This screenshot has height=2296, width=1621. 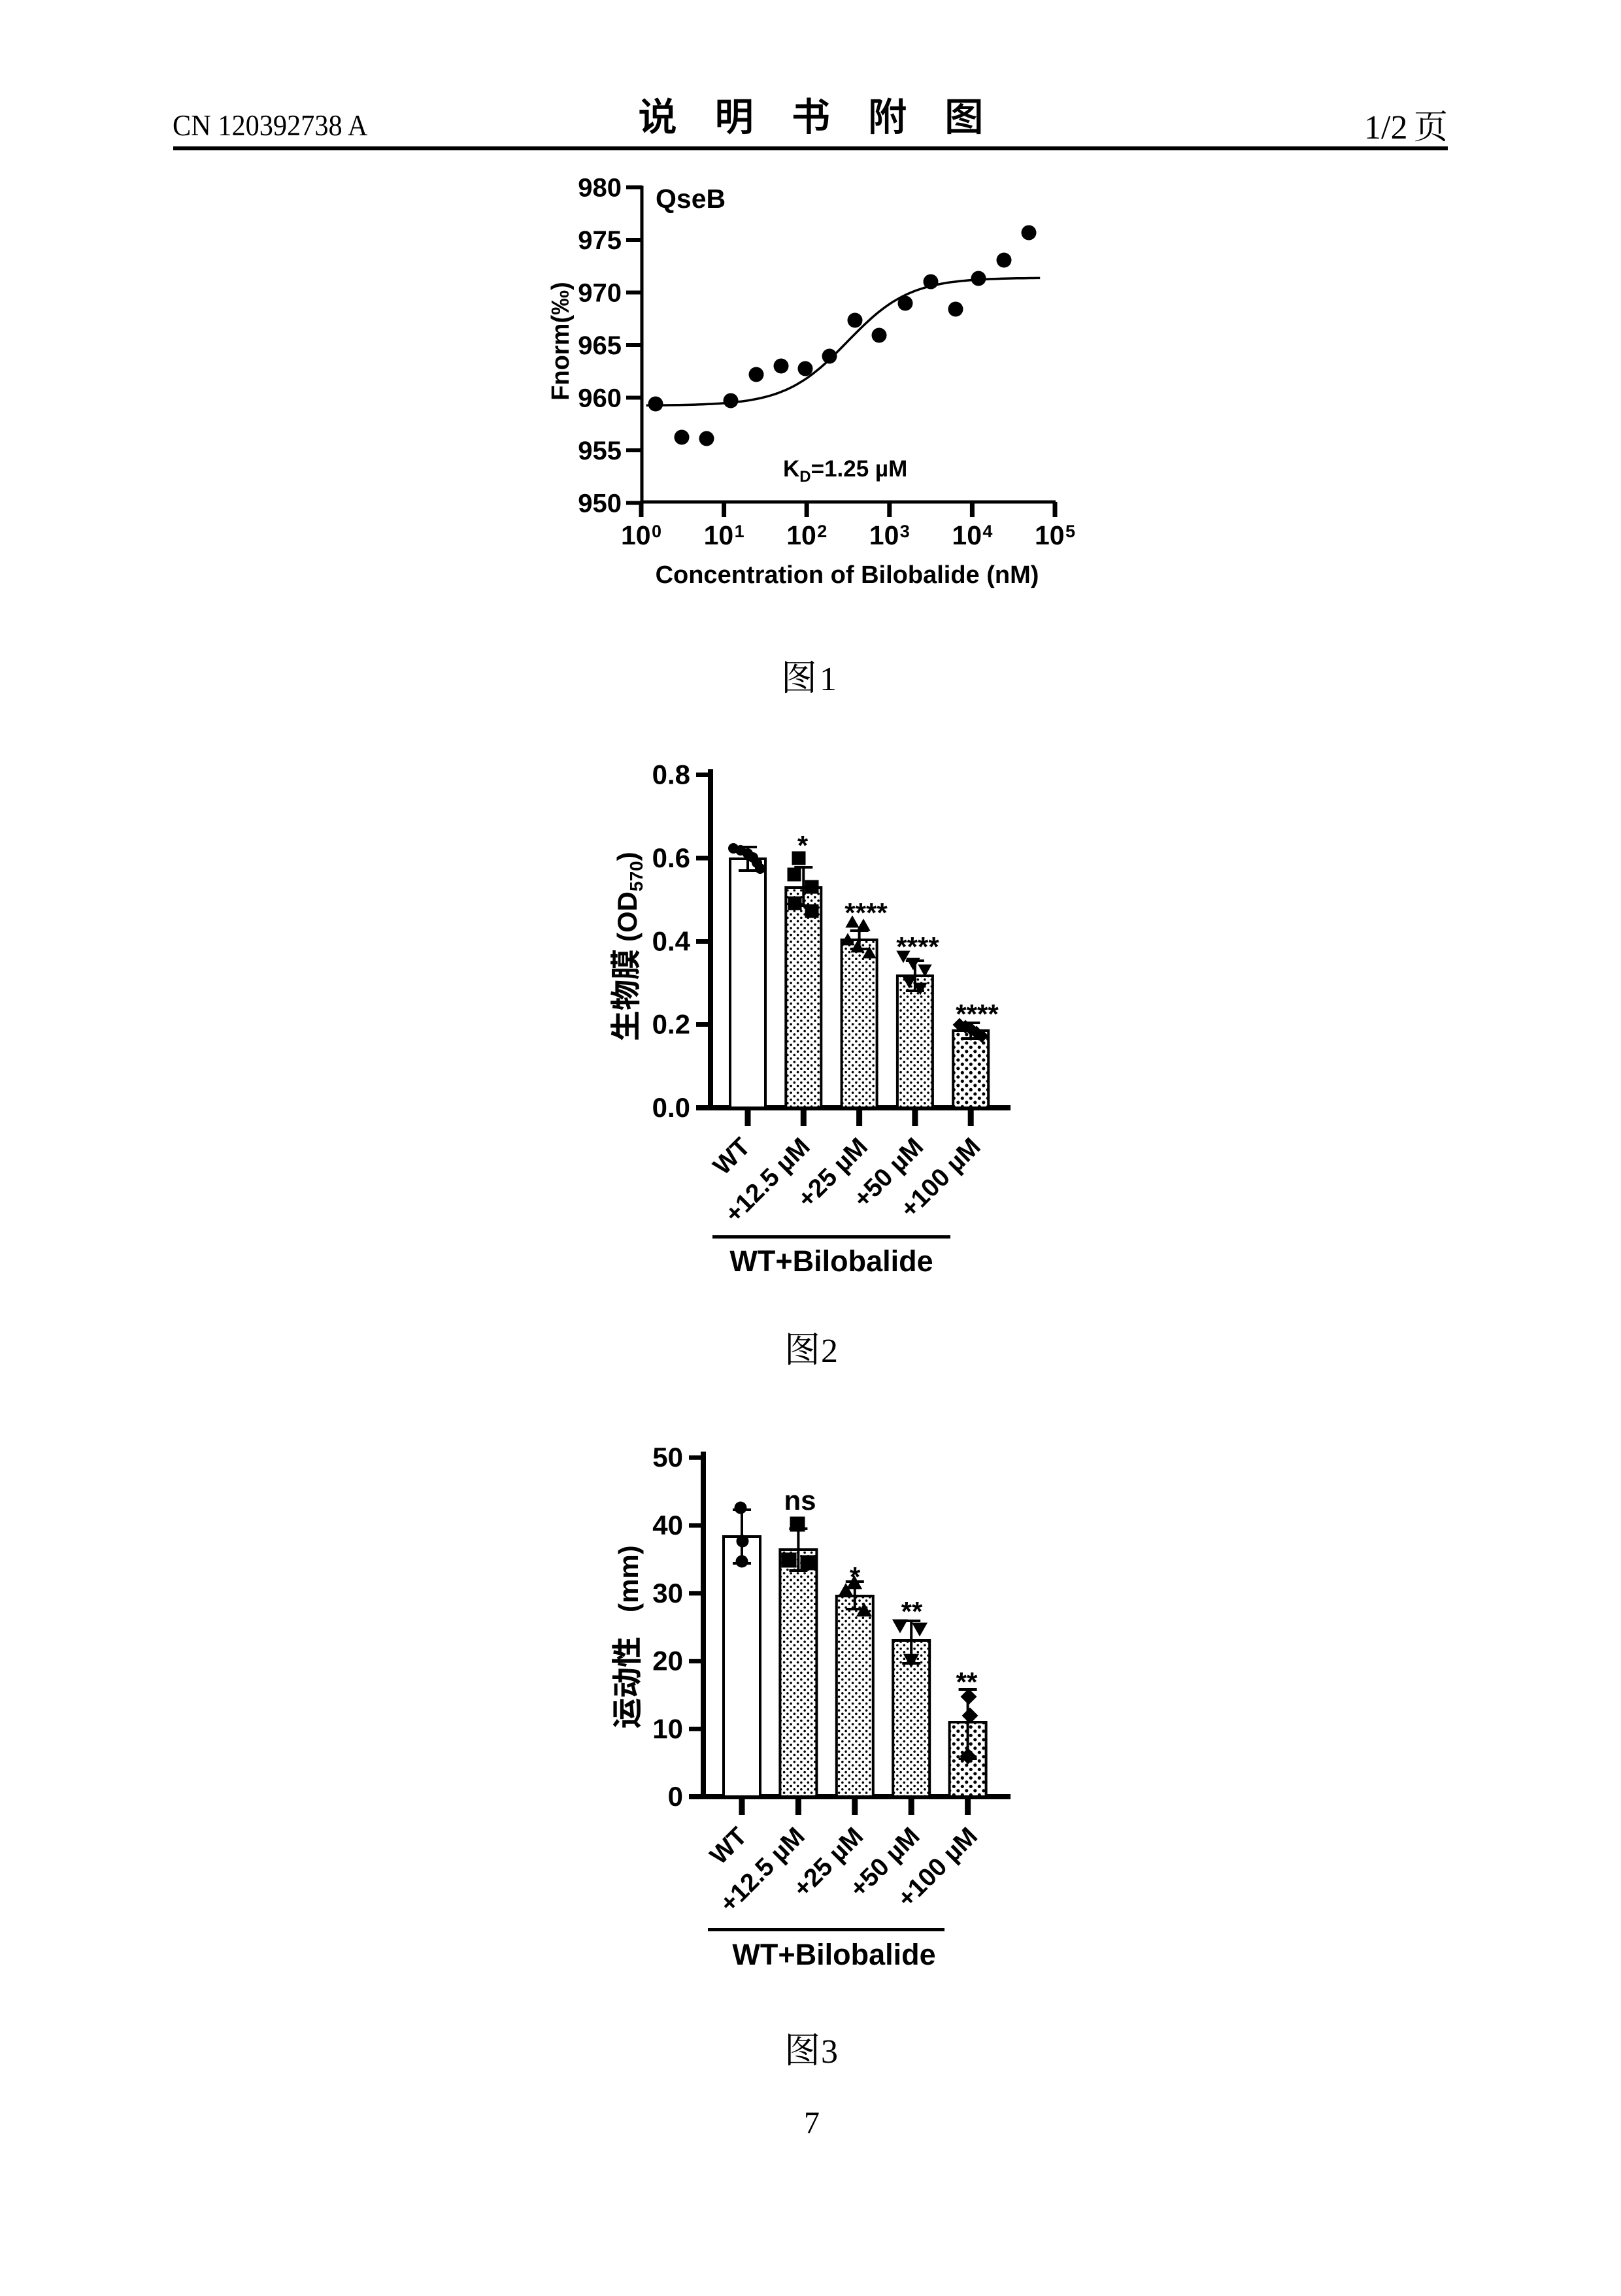 What do you see at coordinates (600, 345) in the screenshot?
I see `svg-text: 965` at bounding box center [600, 345].